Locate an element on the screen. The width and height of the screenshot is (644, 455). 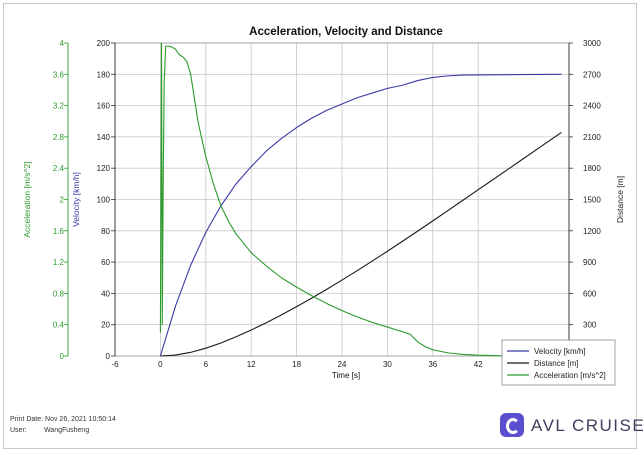
vel-tick-label: 20 is located at coordinates (105, 325).